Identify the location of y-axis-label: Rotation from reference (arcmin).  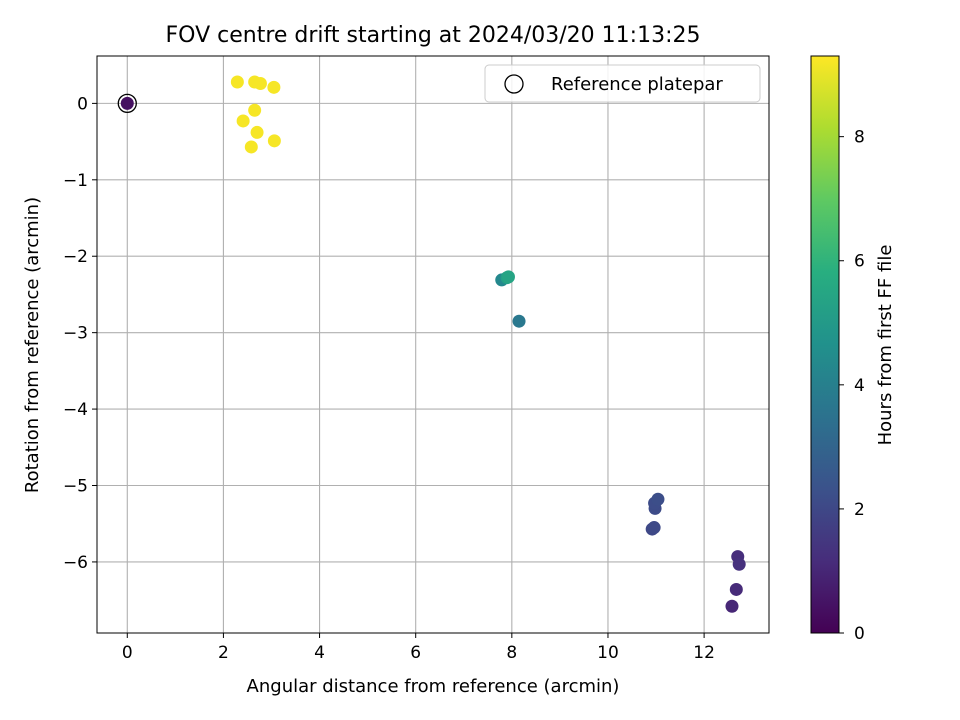
(32, 345).